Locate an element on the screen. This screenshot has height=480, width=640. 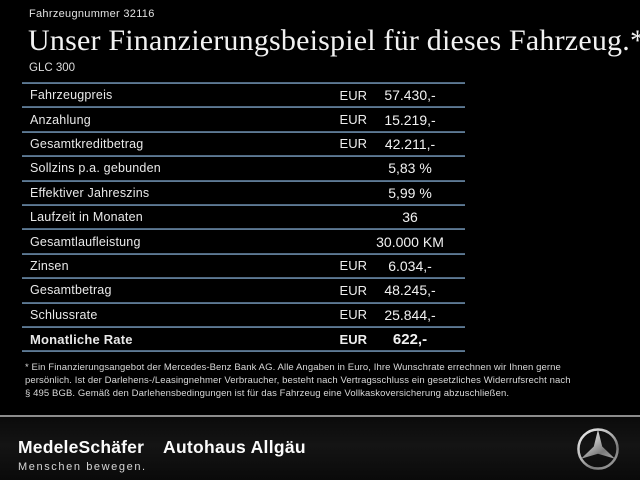
table-row-sollzins: Sollzins p.a. gebunden 5,83 % is located at coordinates (243, 168).